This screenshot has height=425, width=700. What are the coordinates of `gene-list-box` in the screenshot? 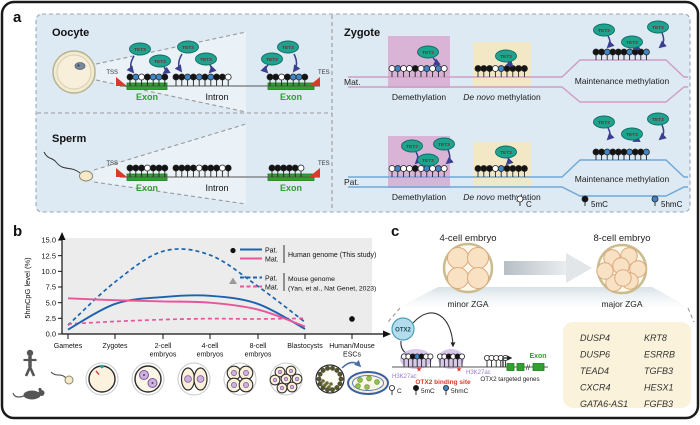 It's located at (627, 365).